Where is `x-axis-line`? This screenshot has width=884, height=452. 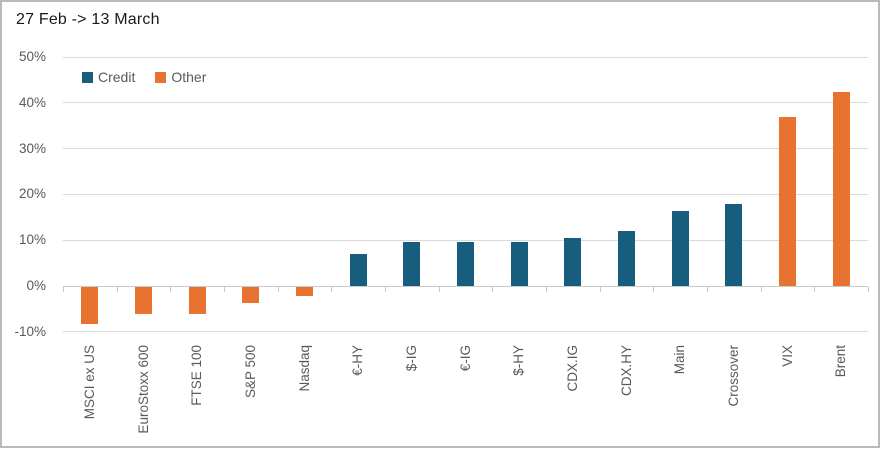
x-axis-line is located at coordinates (465, 286).